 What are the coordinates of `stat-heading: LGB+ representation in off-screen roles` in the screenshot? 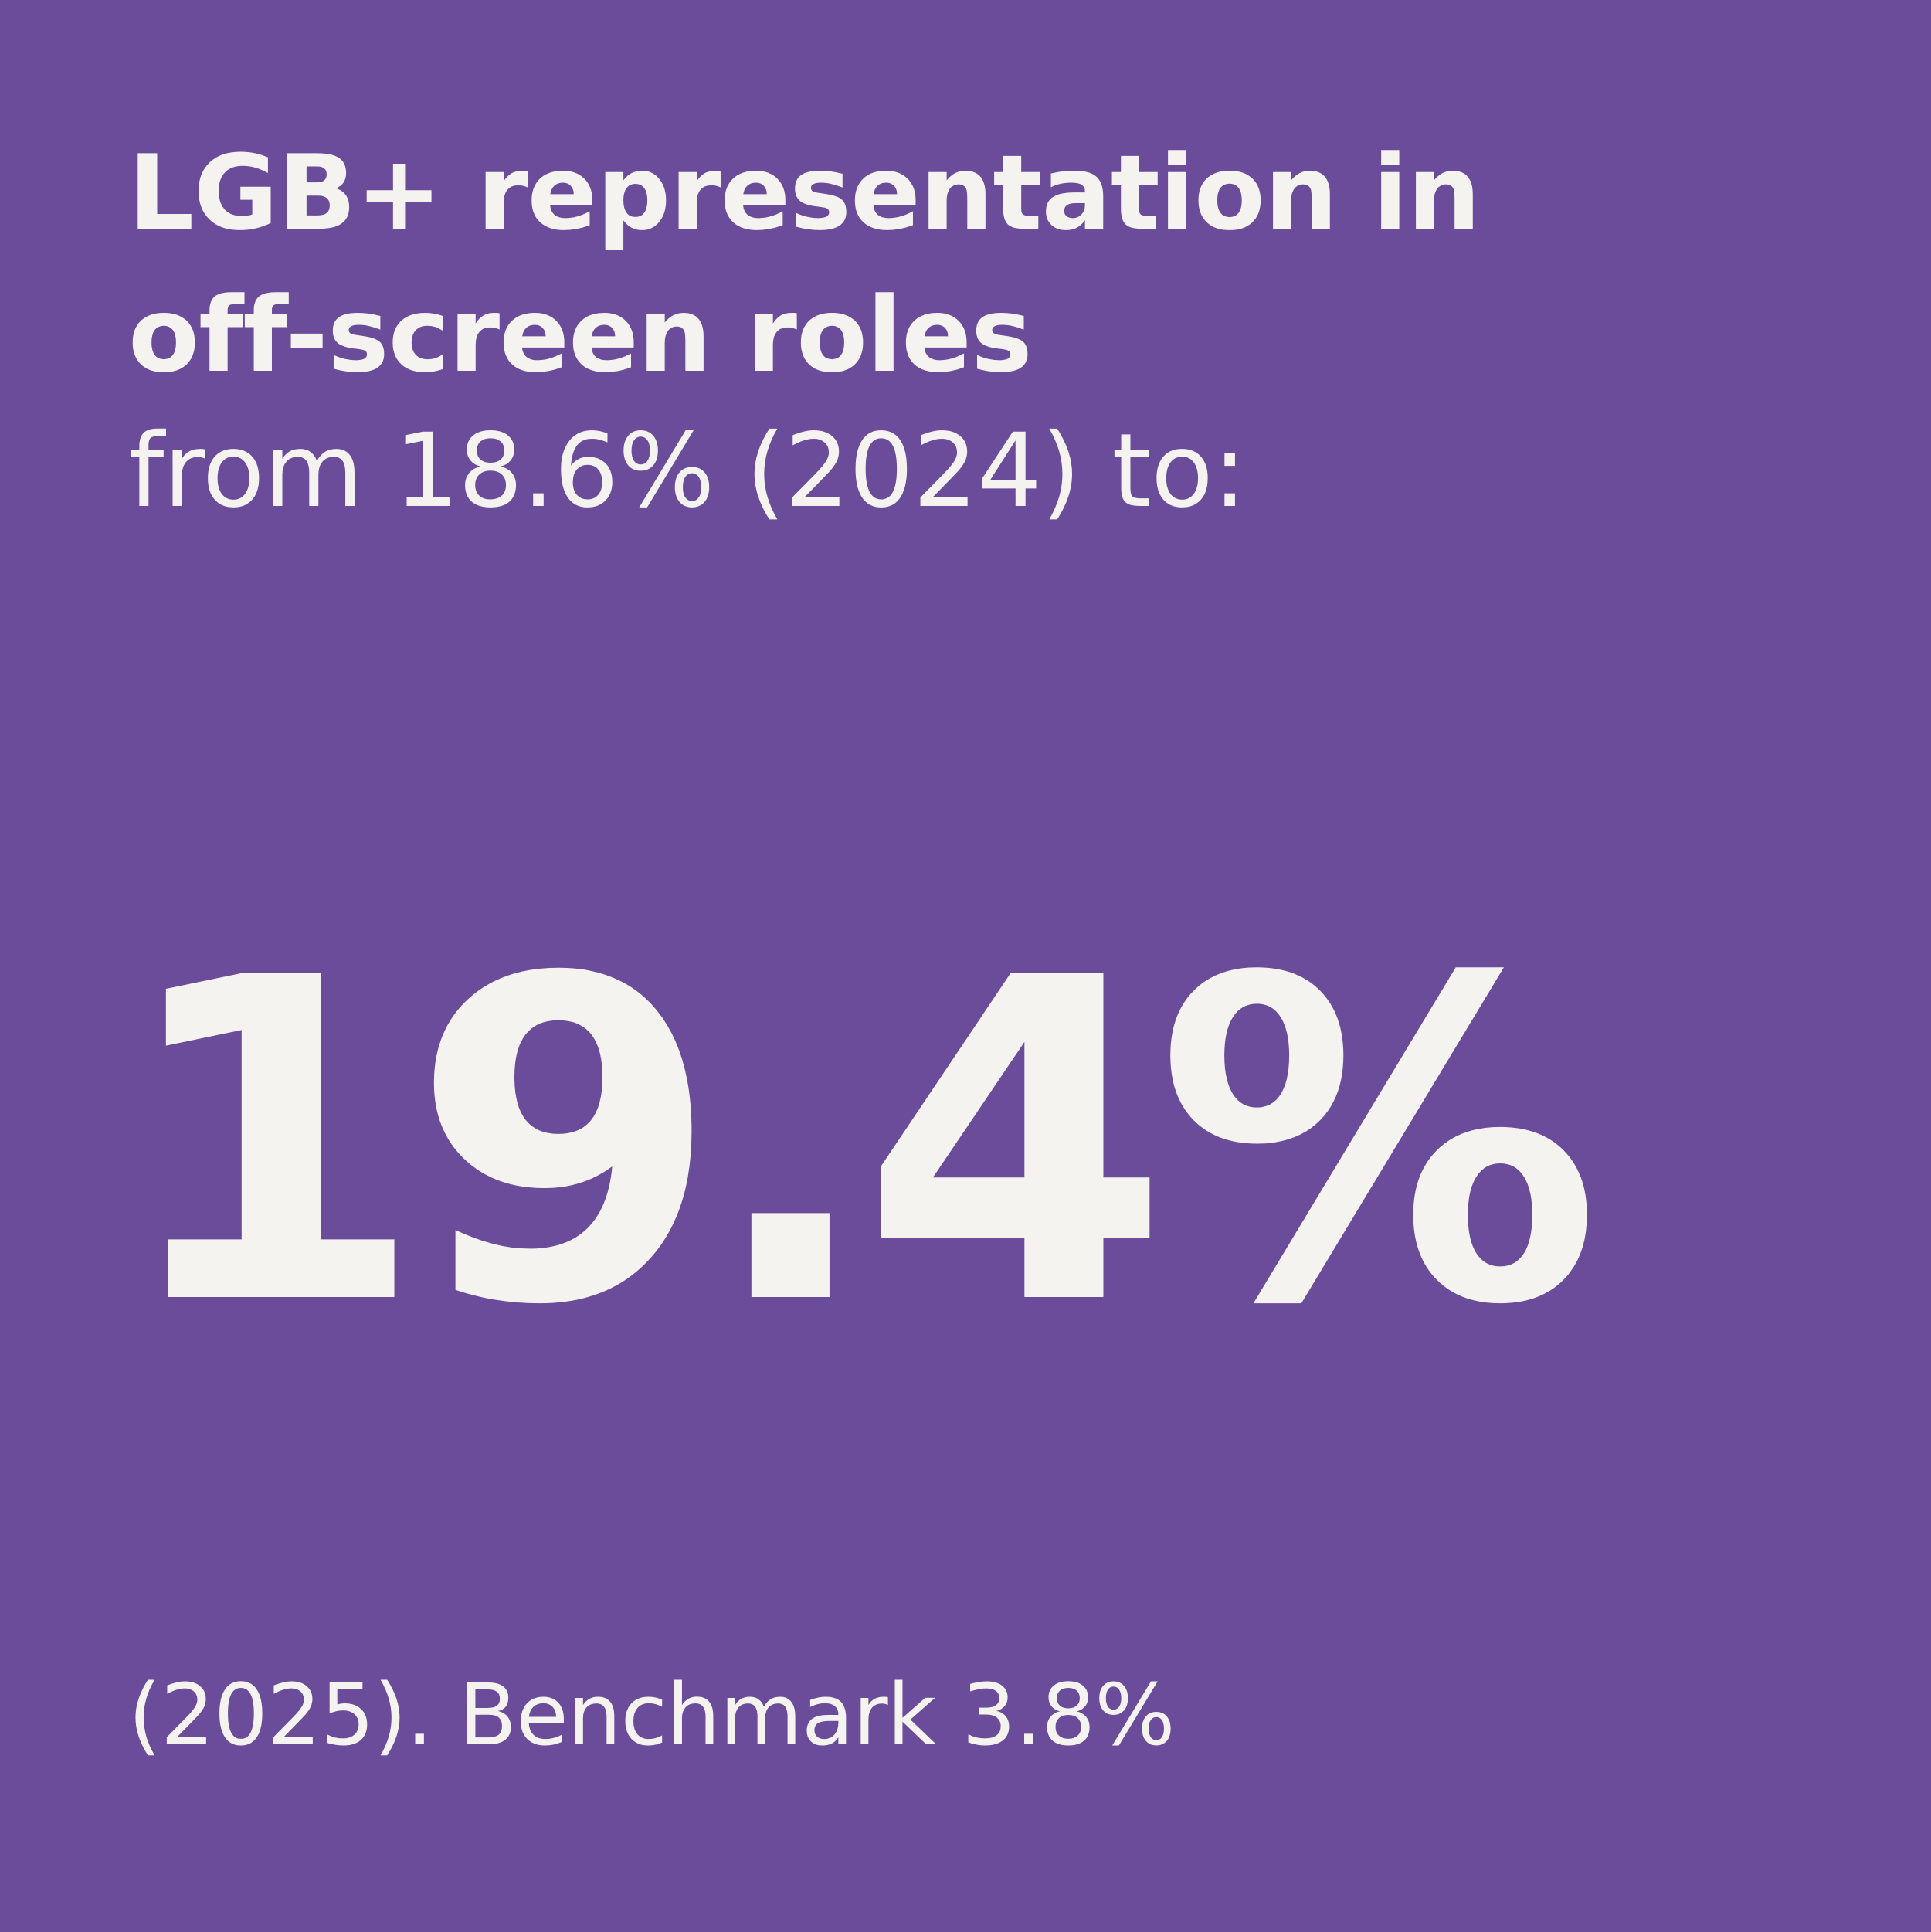 It's located at (958, 264).